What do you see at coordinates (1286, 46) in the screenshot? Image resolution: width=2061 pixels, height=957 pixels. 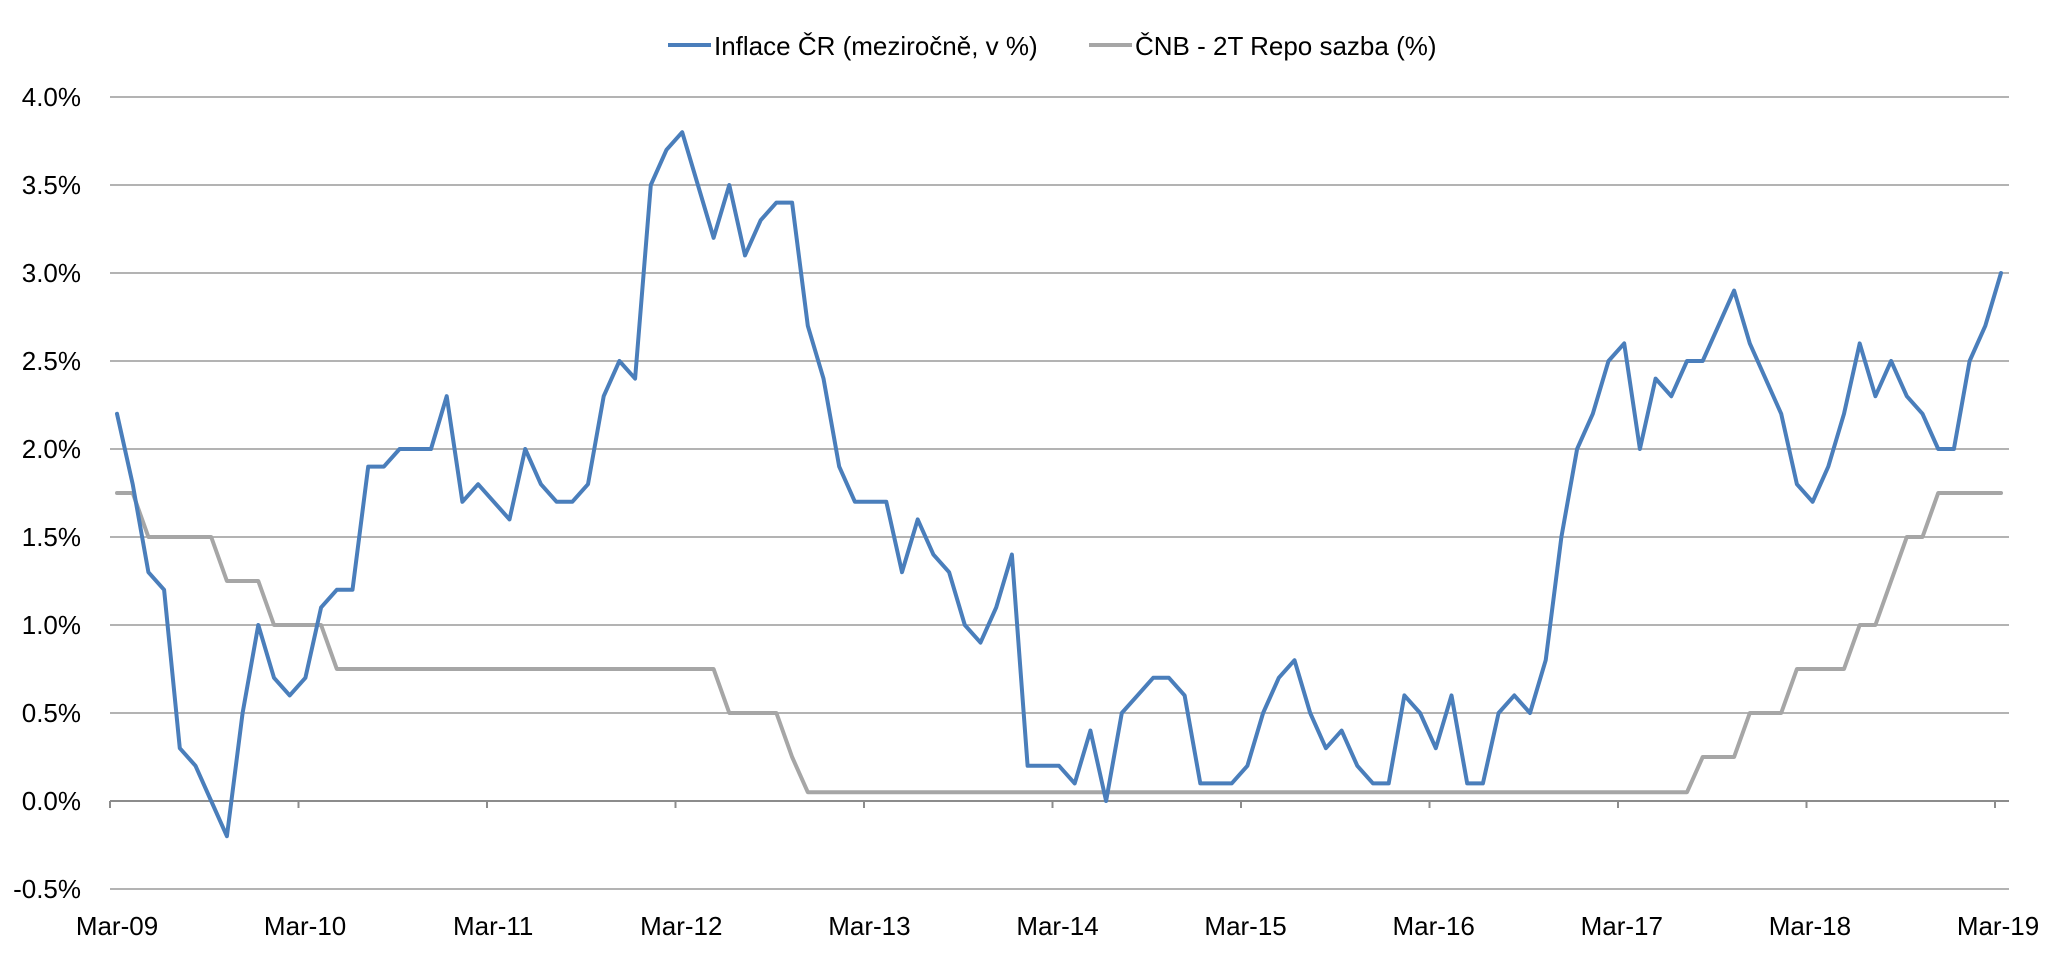 I see `legend-label-repo: ČNB - 2T Repo sazba (%)` at bounding box center [1286, 46].